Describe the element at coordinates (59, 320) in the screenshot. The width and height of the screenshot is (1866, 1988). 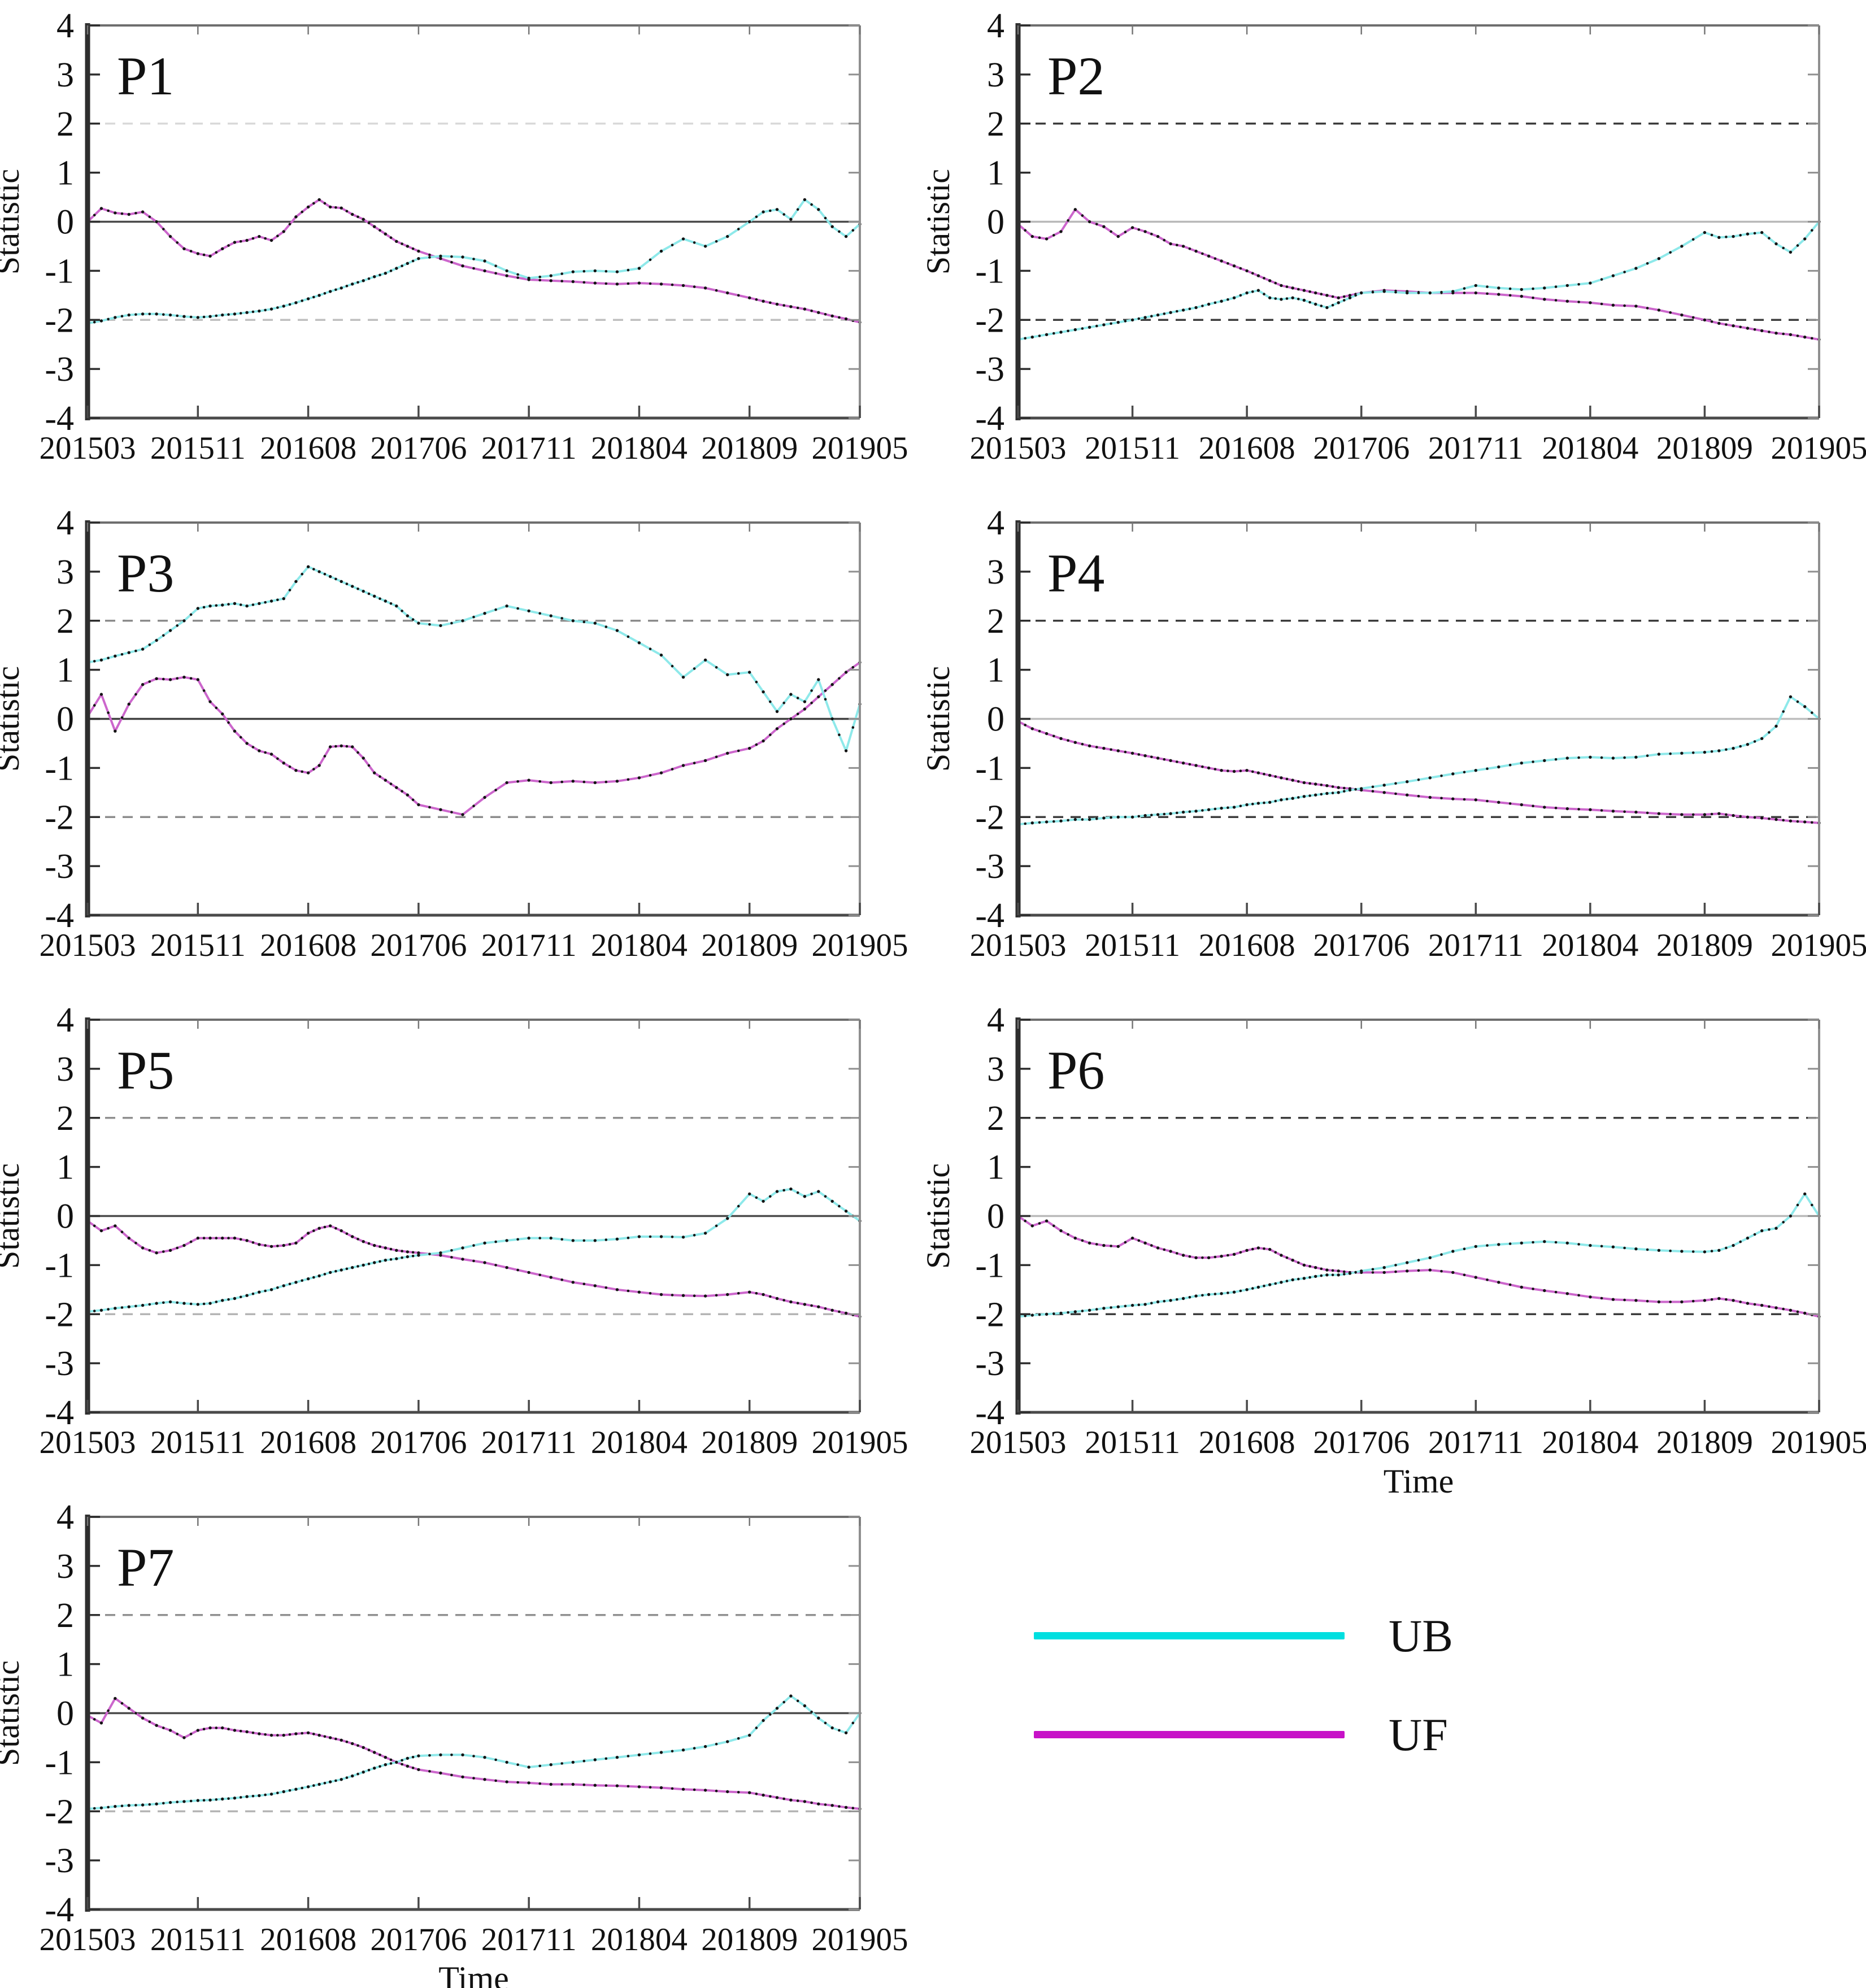
I see `y-tick-label: -2` at that location.